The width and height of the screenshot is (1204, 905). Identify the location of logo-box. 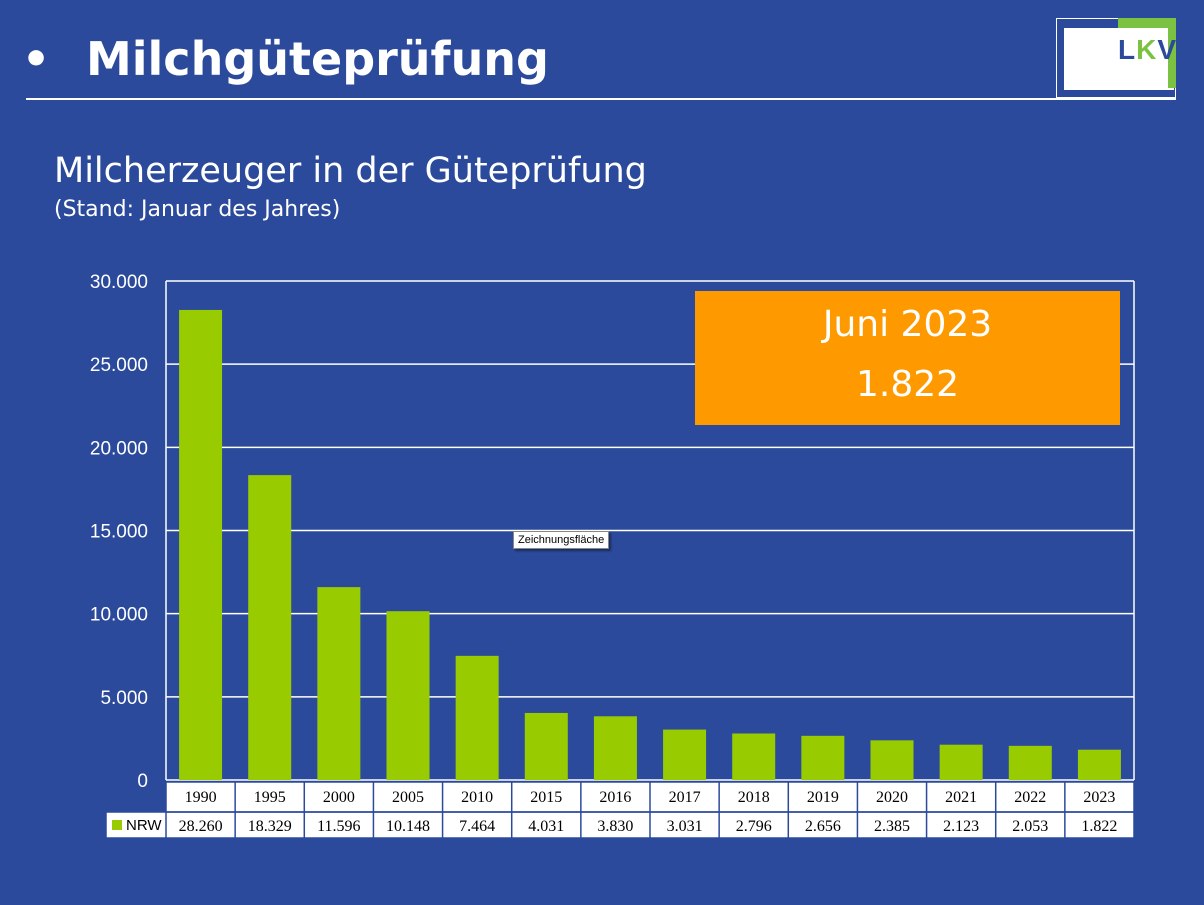
(1119, 59).